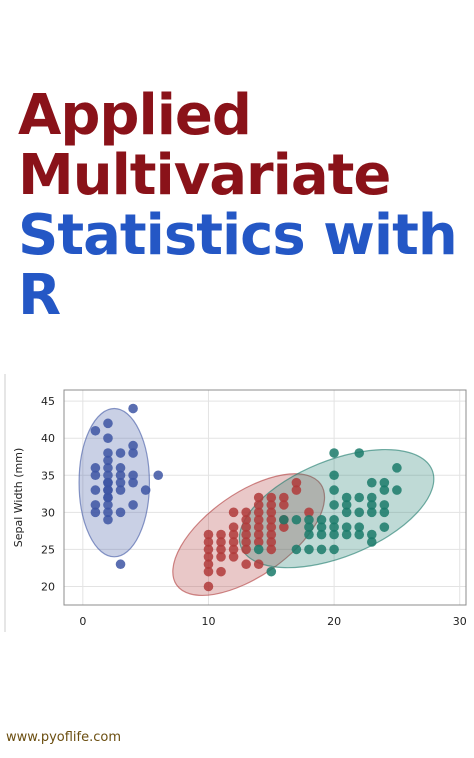 The width and height of the screenshot is (474, 758). Describe the element at coordinates (48, 401) in the screenshot. I see `y-tick-label: 45` at that location.